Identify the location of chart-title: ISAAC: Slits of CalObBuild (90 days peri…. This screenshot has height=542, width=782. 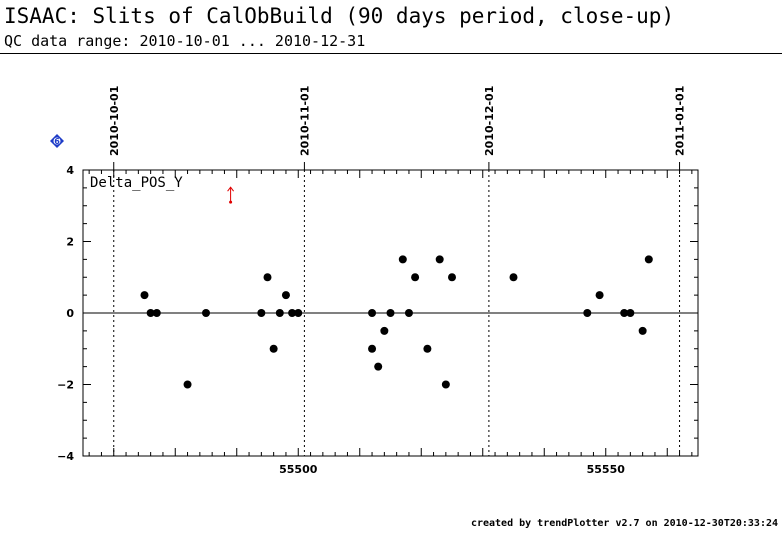
(339, 16).